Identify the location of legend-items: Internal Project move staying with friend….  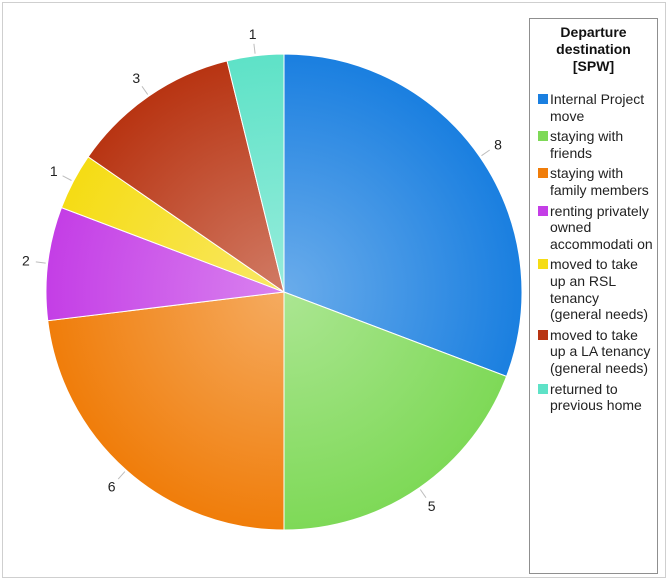
(593, 252).